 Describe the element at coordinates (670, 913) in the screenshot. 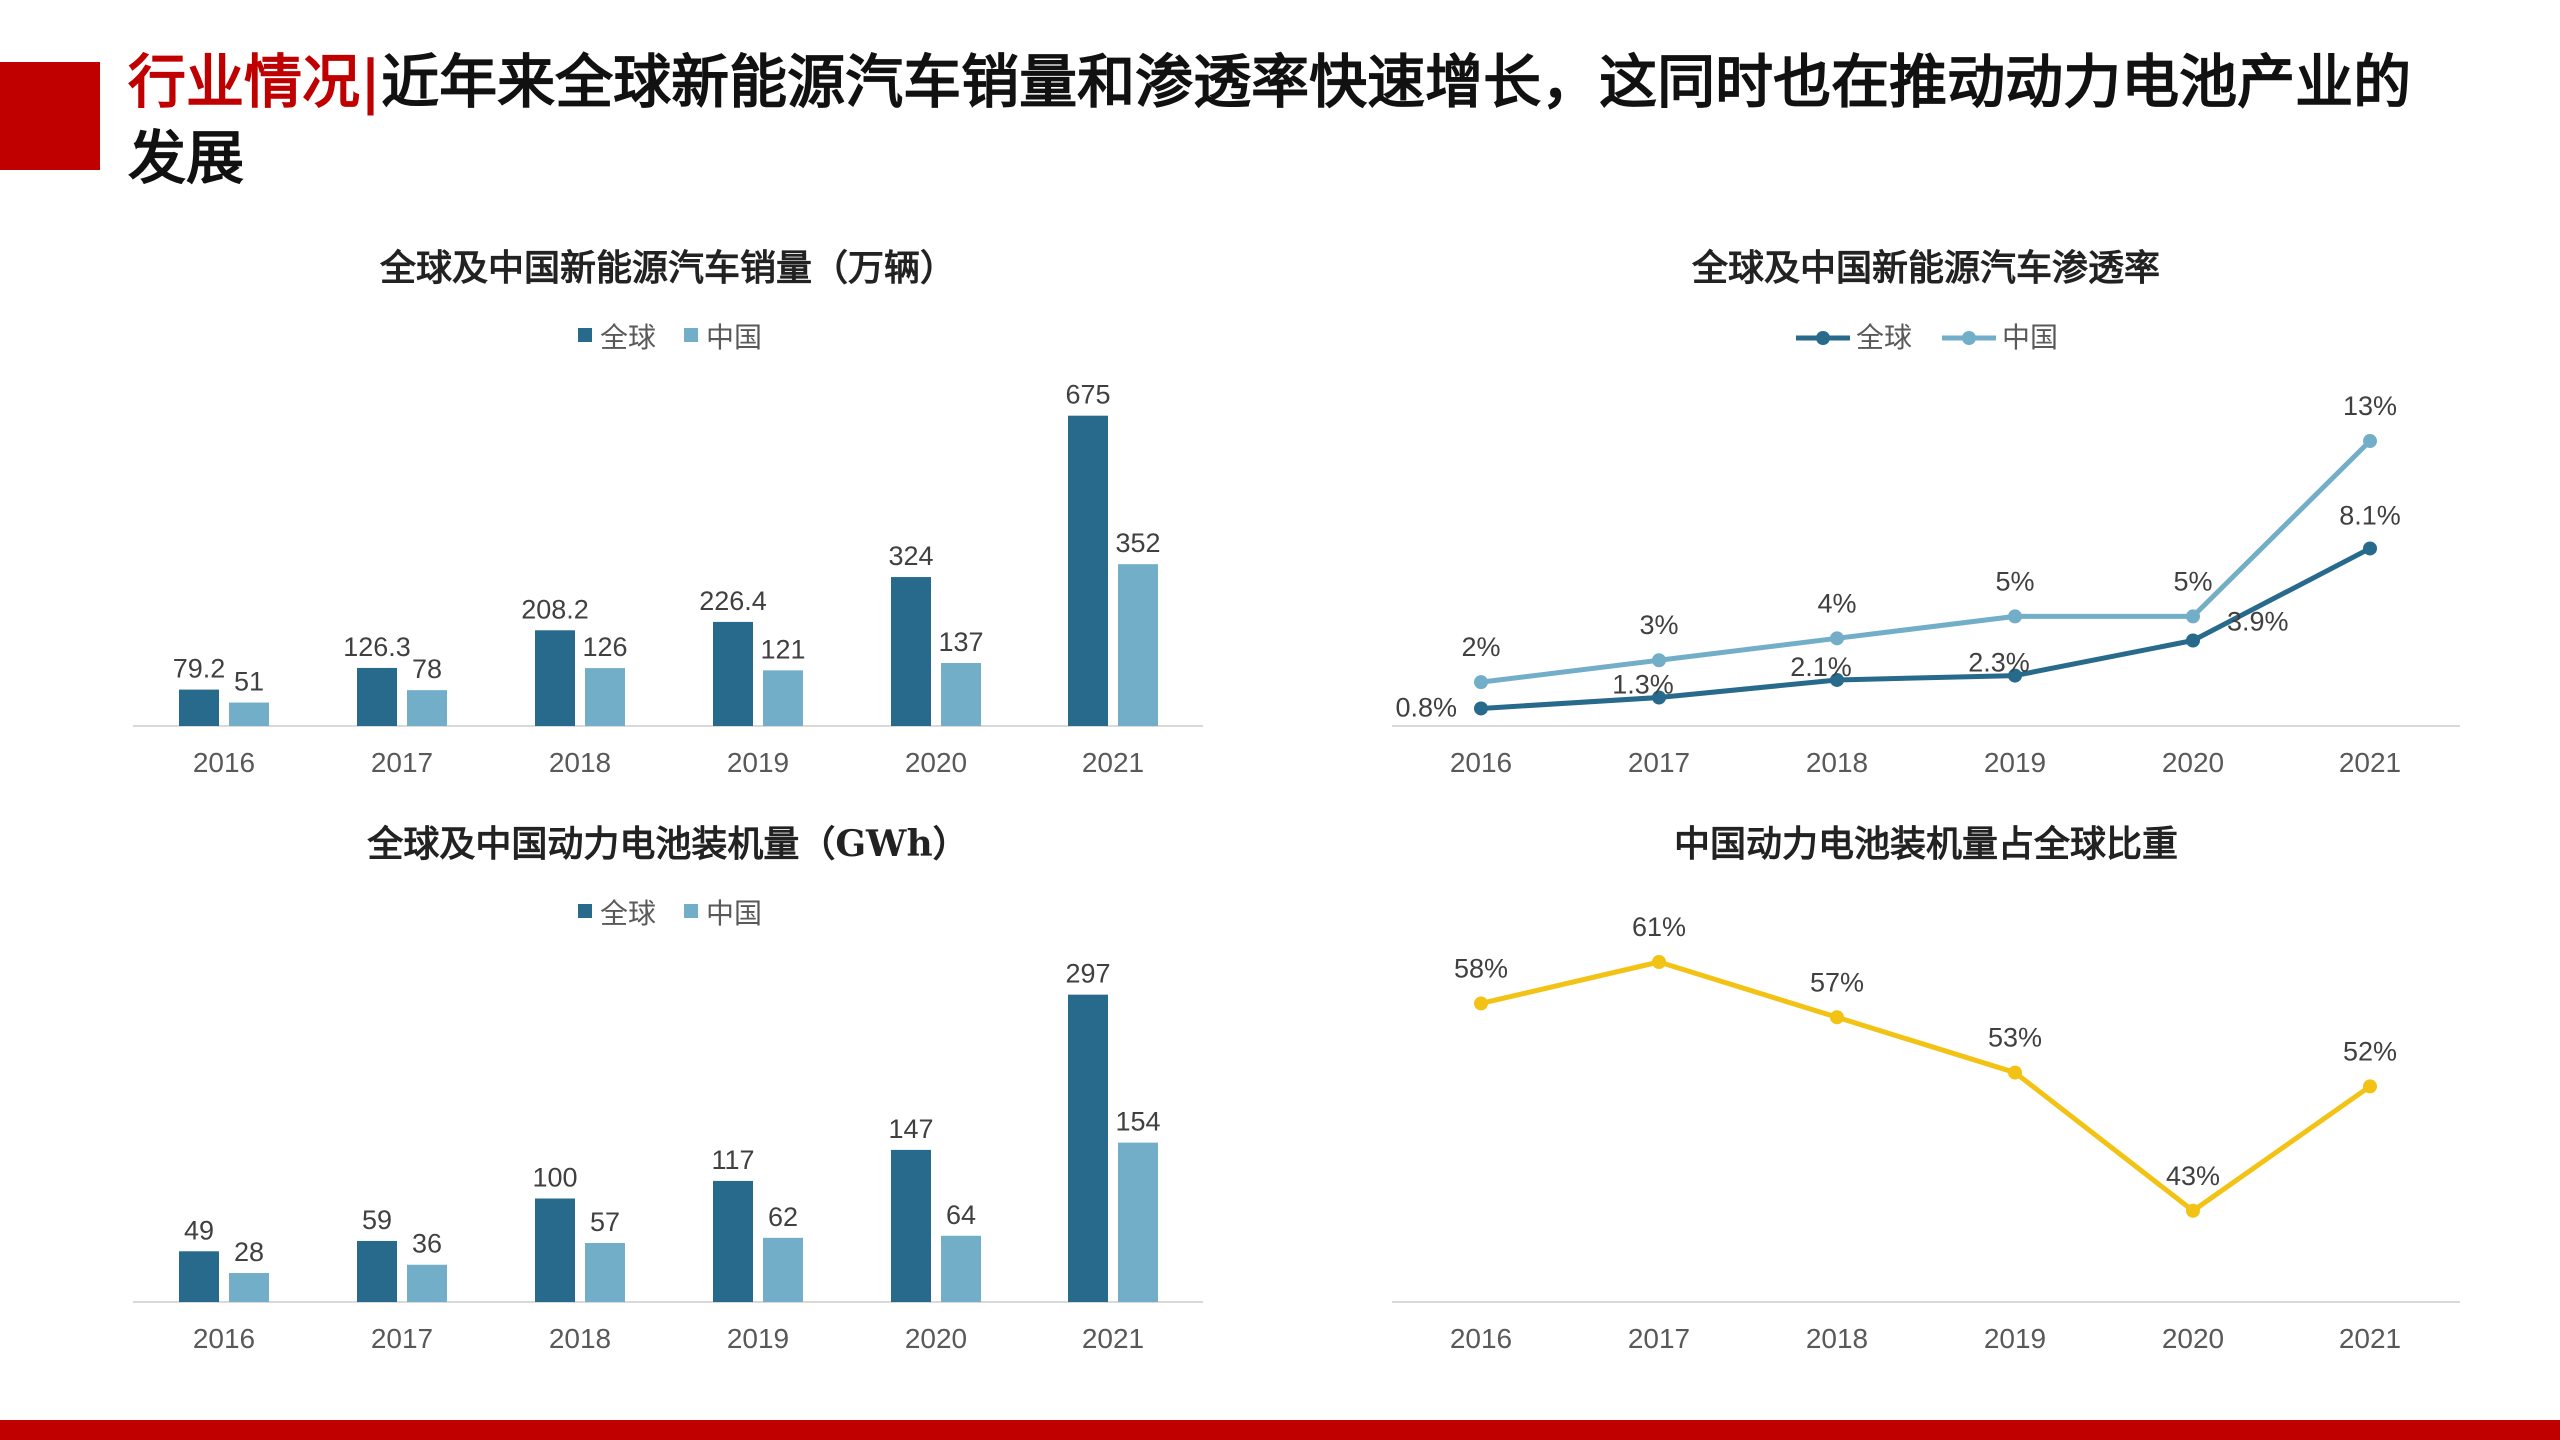

I see `chart-battery-installed-legend: 全球 中国` at that location.